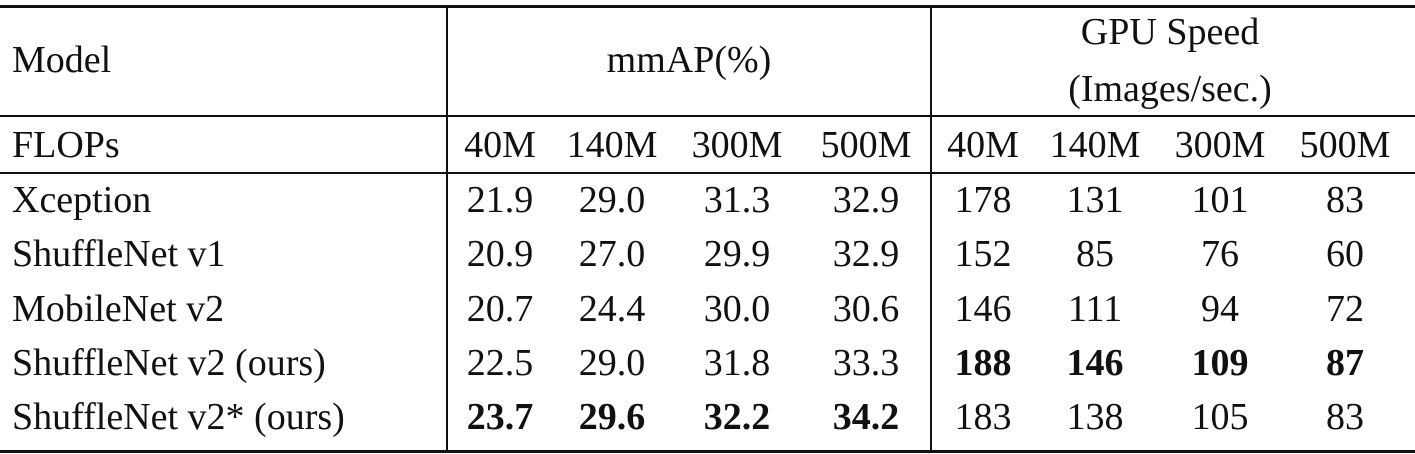 Image resolution: width=1415 pixels, height=454 pixels. I want to click on cell: 34.2, so click(866, 417).